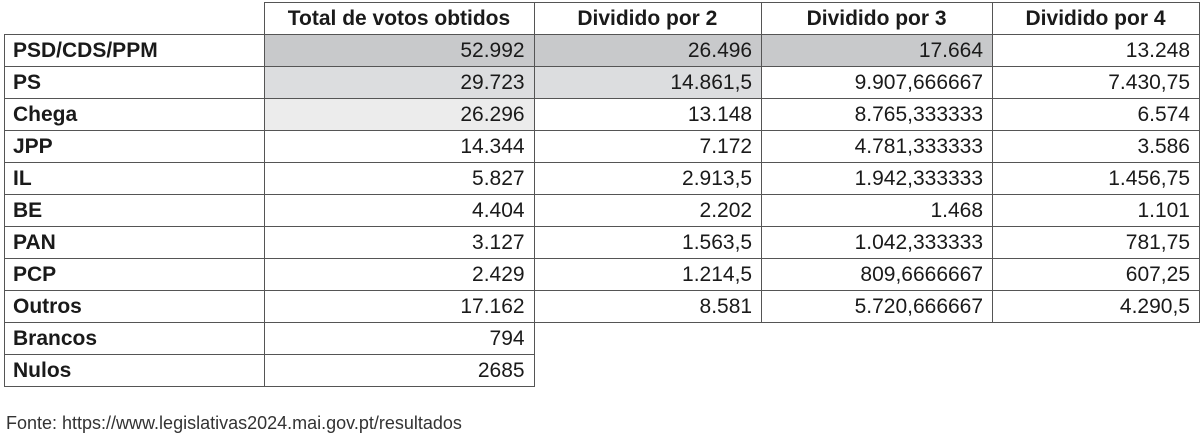  I want to click on table-row: PS 29.723 14.861,5 9.907,666667 7.430,75, so click(601, 82).